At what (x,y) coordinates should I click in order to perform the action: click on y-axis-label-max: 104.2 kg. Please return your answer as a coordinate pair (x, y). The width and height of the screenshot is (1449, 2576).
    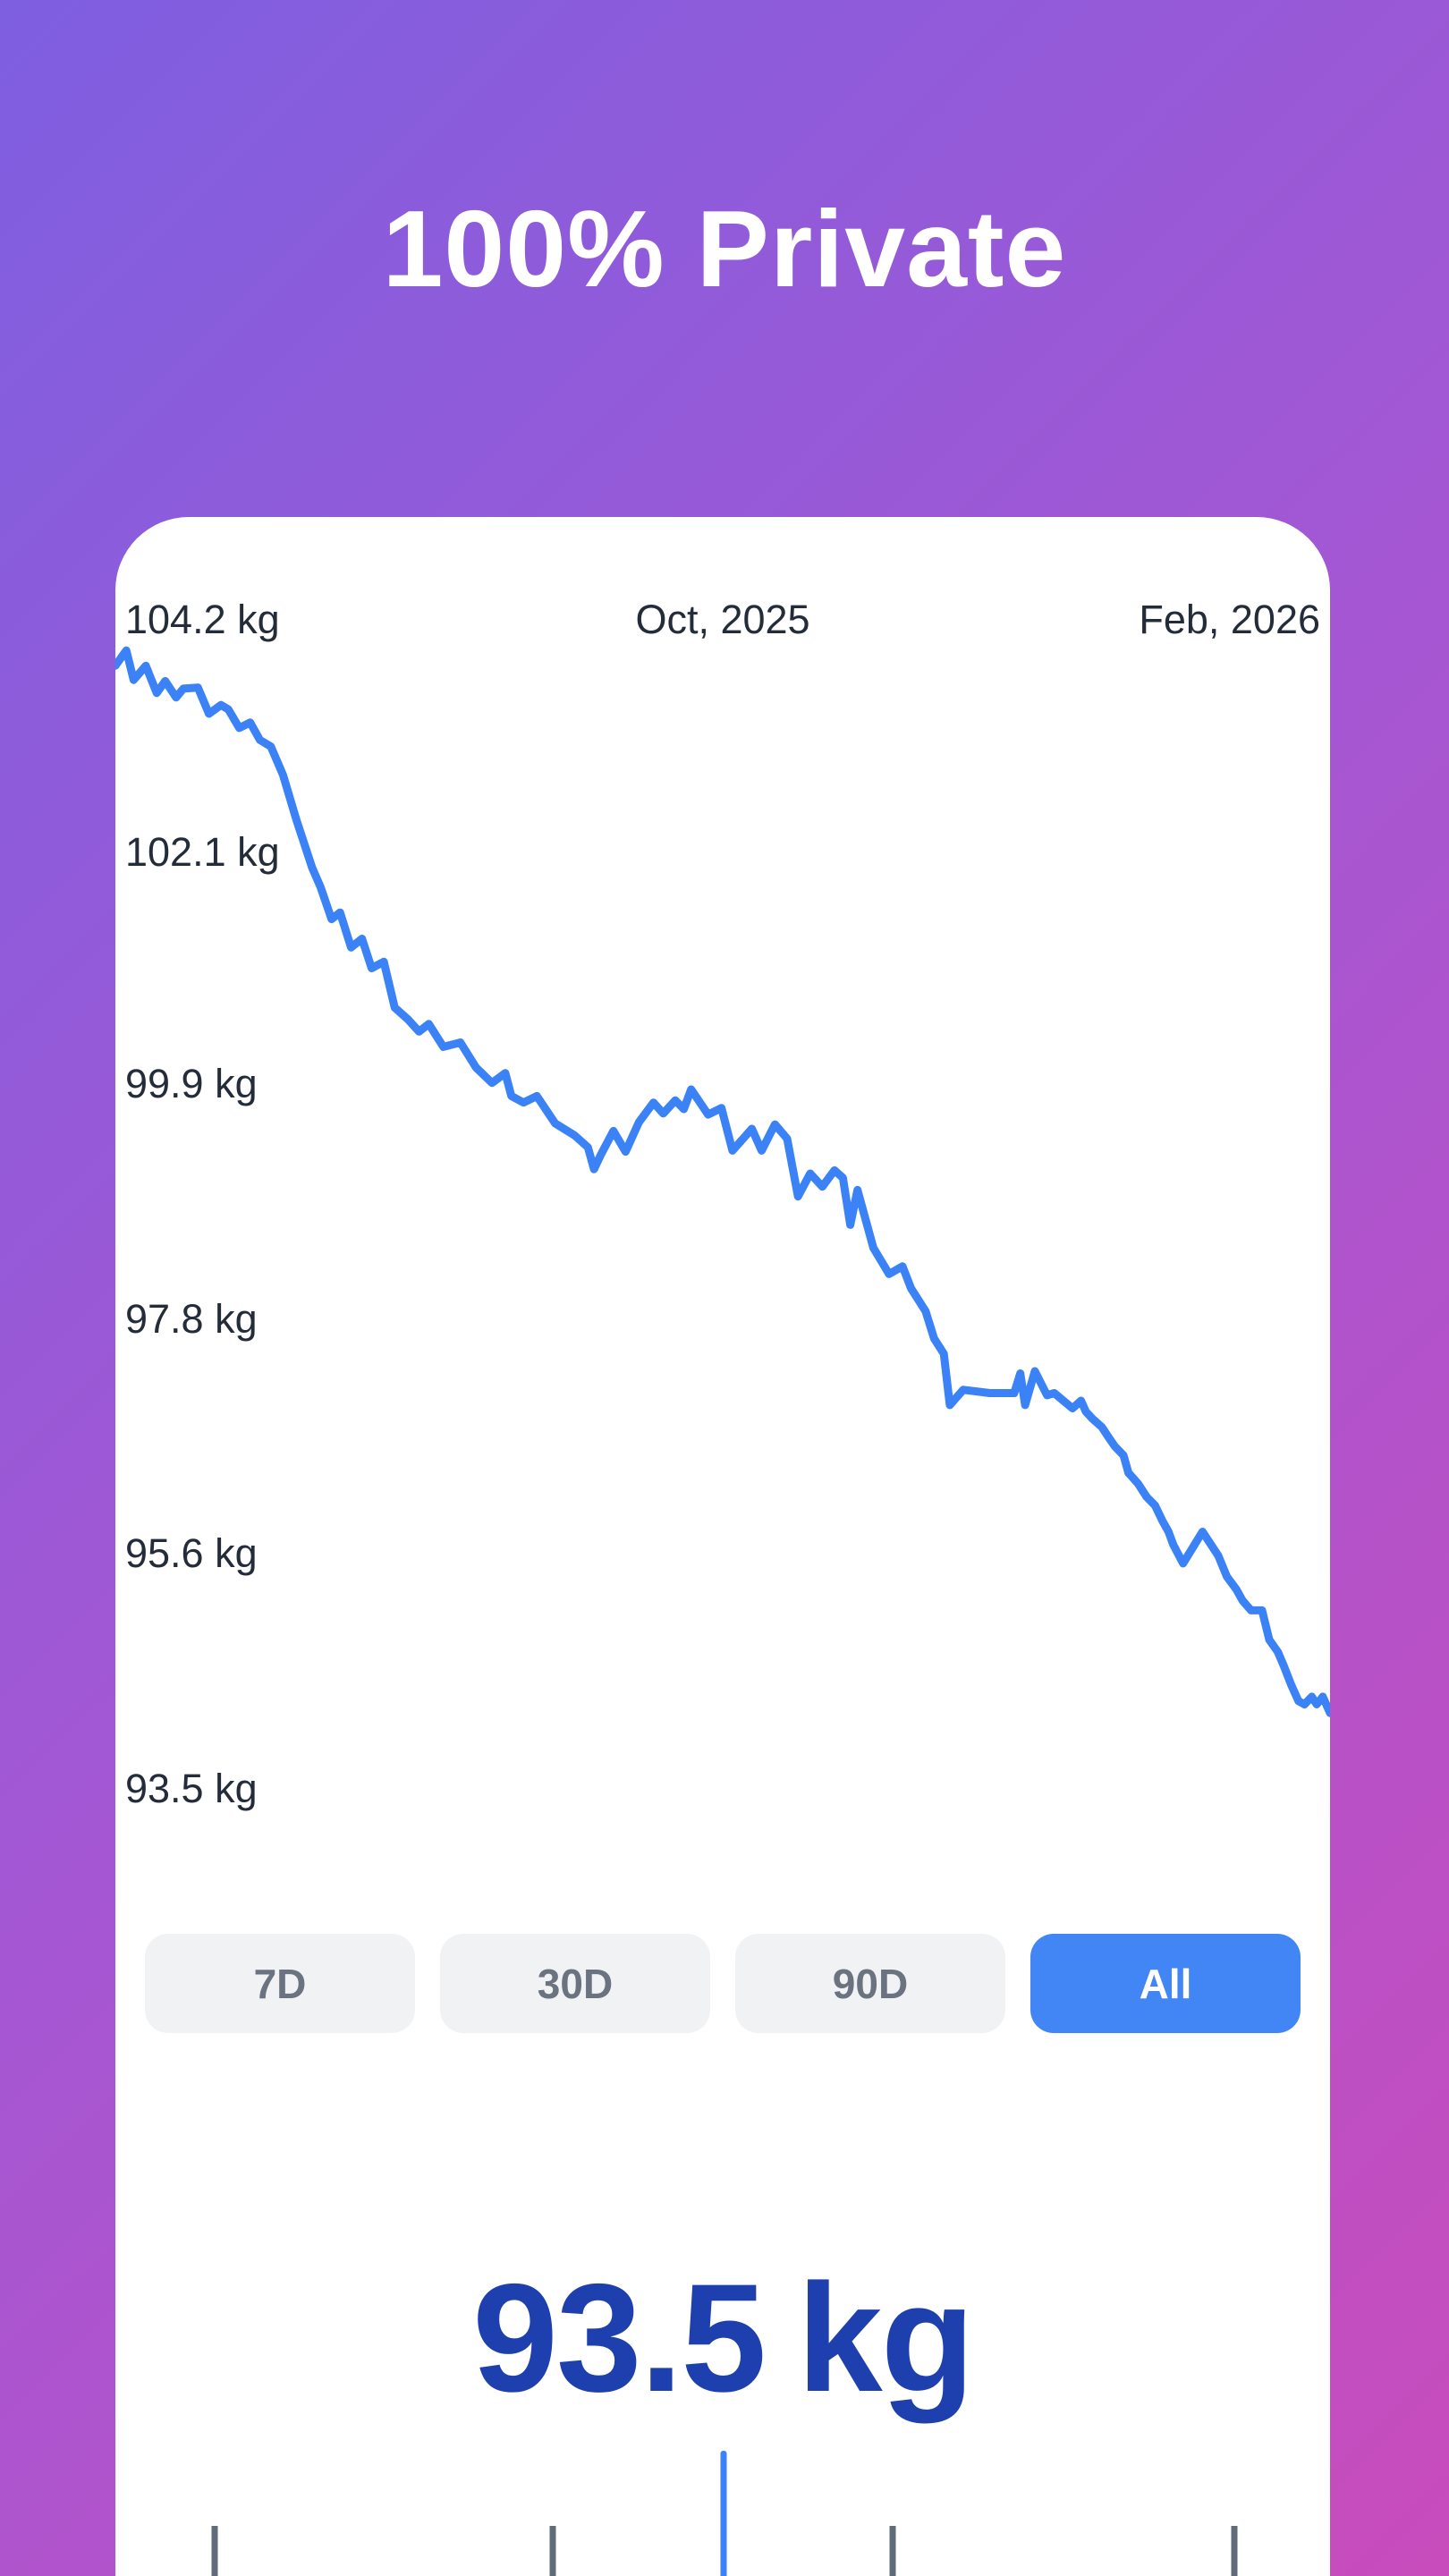
    Looking at the image, I should click on (202, 619).